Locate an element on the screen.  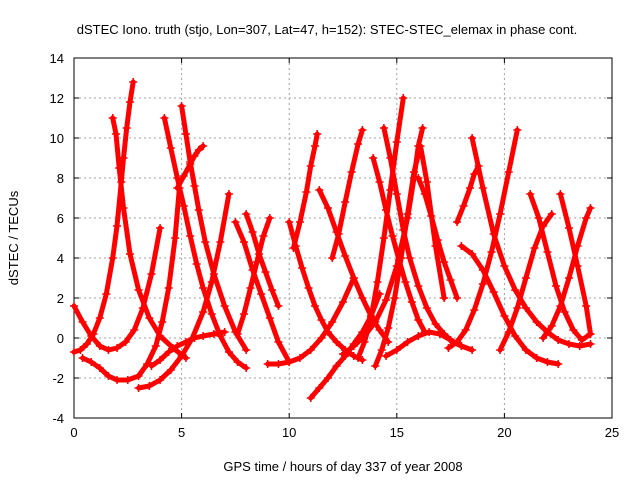
y-tick-label: 12 is located at coordinates (57, 98).